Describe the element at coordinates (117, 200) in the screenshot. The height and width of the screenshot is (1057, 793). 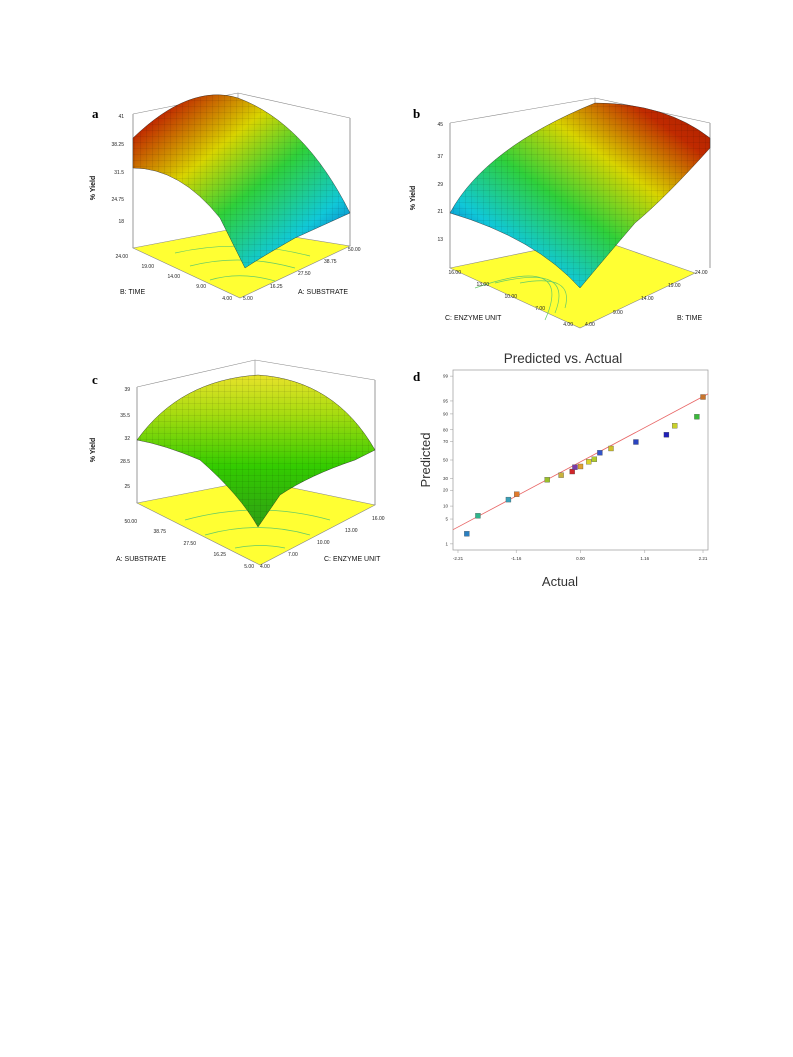
I see `z-tick: 24.75` at that location.